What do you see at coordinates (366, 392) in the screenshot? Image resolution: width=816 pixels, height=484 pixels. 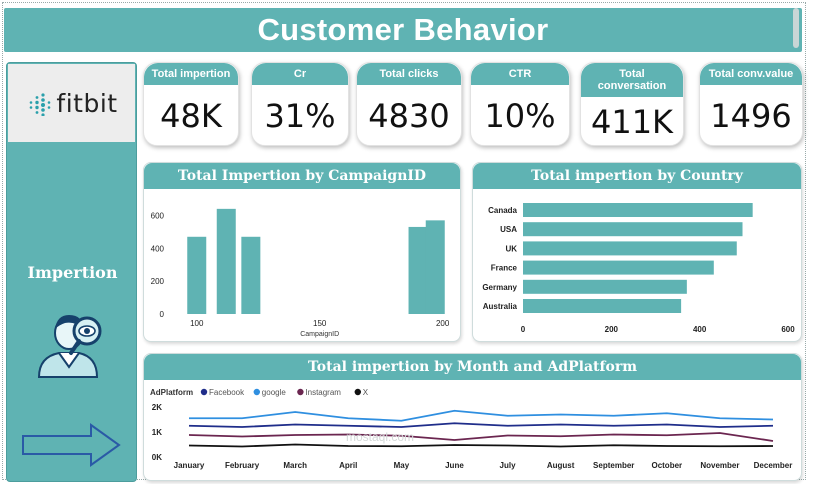 I see `legend-label: X` at bounding box center [366, 392].